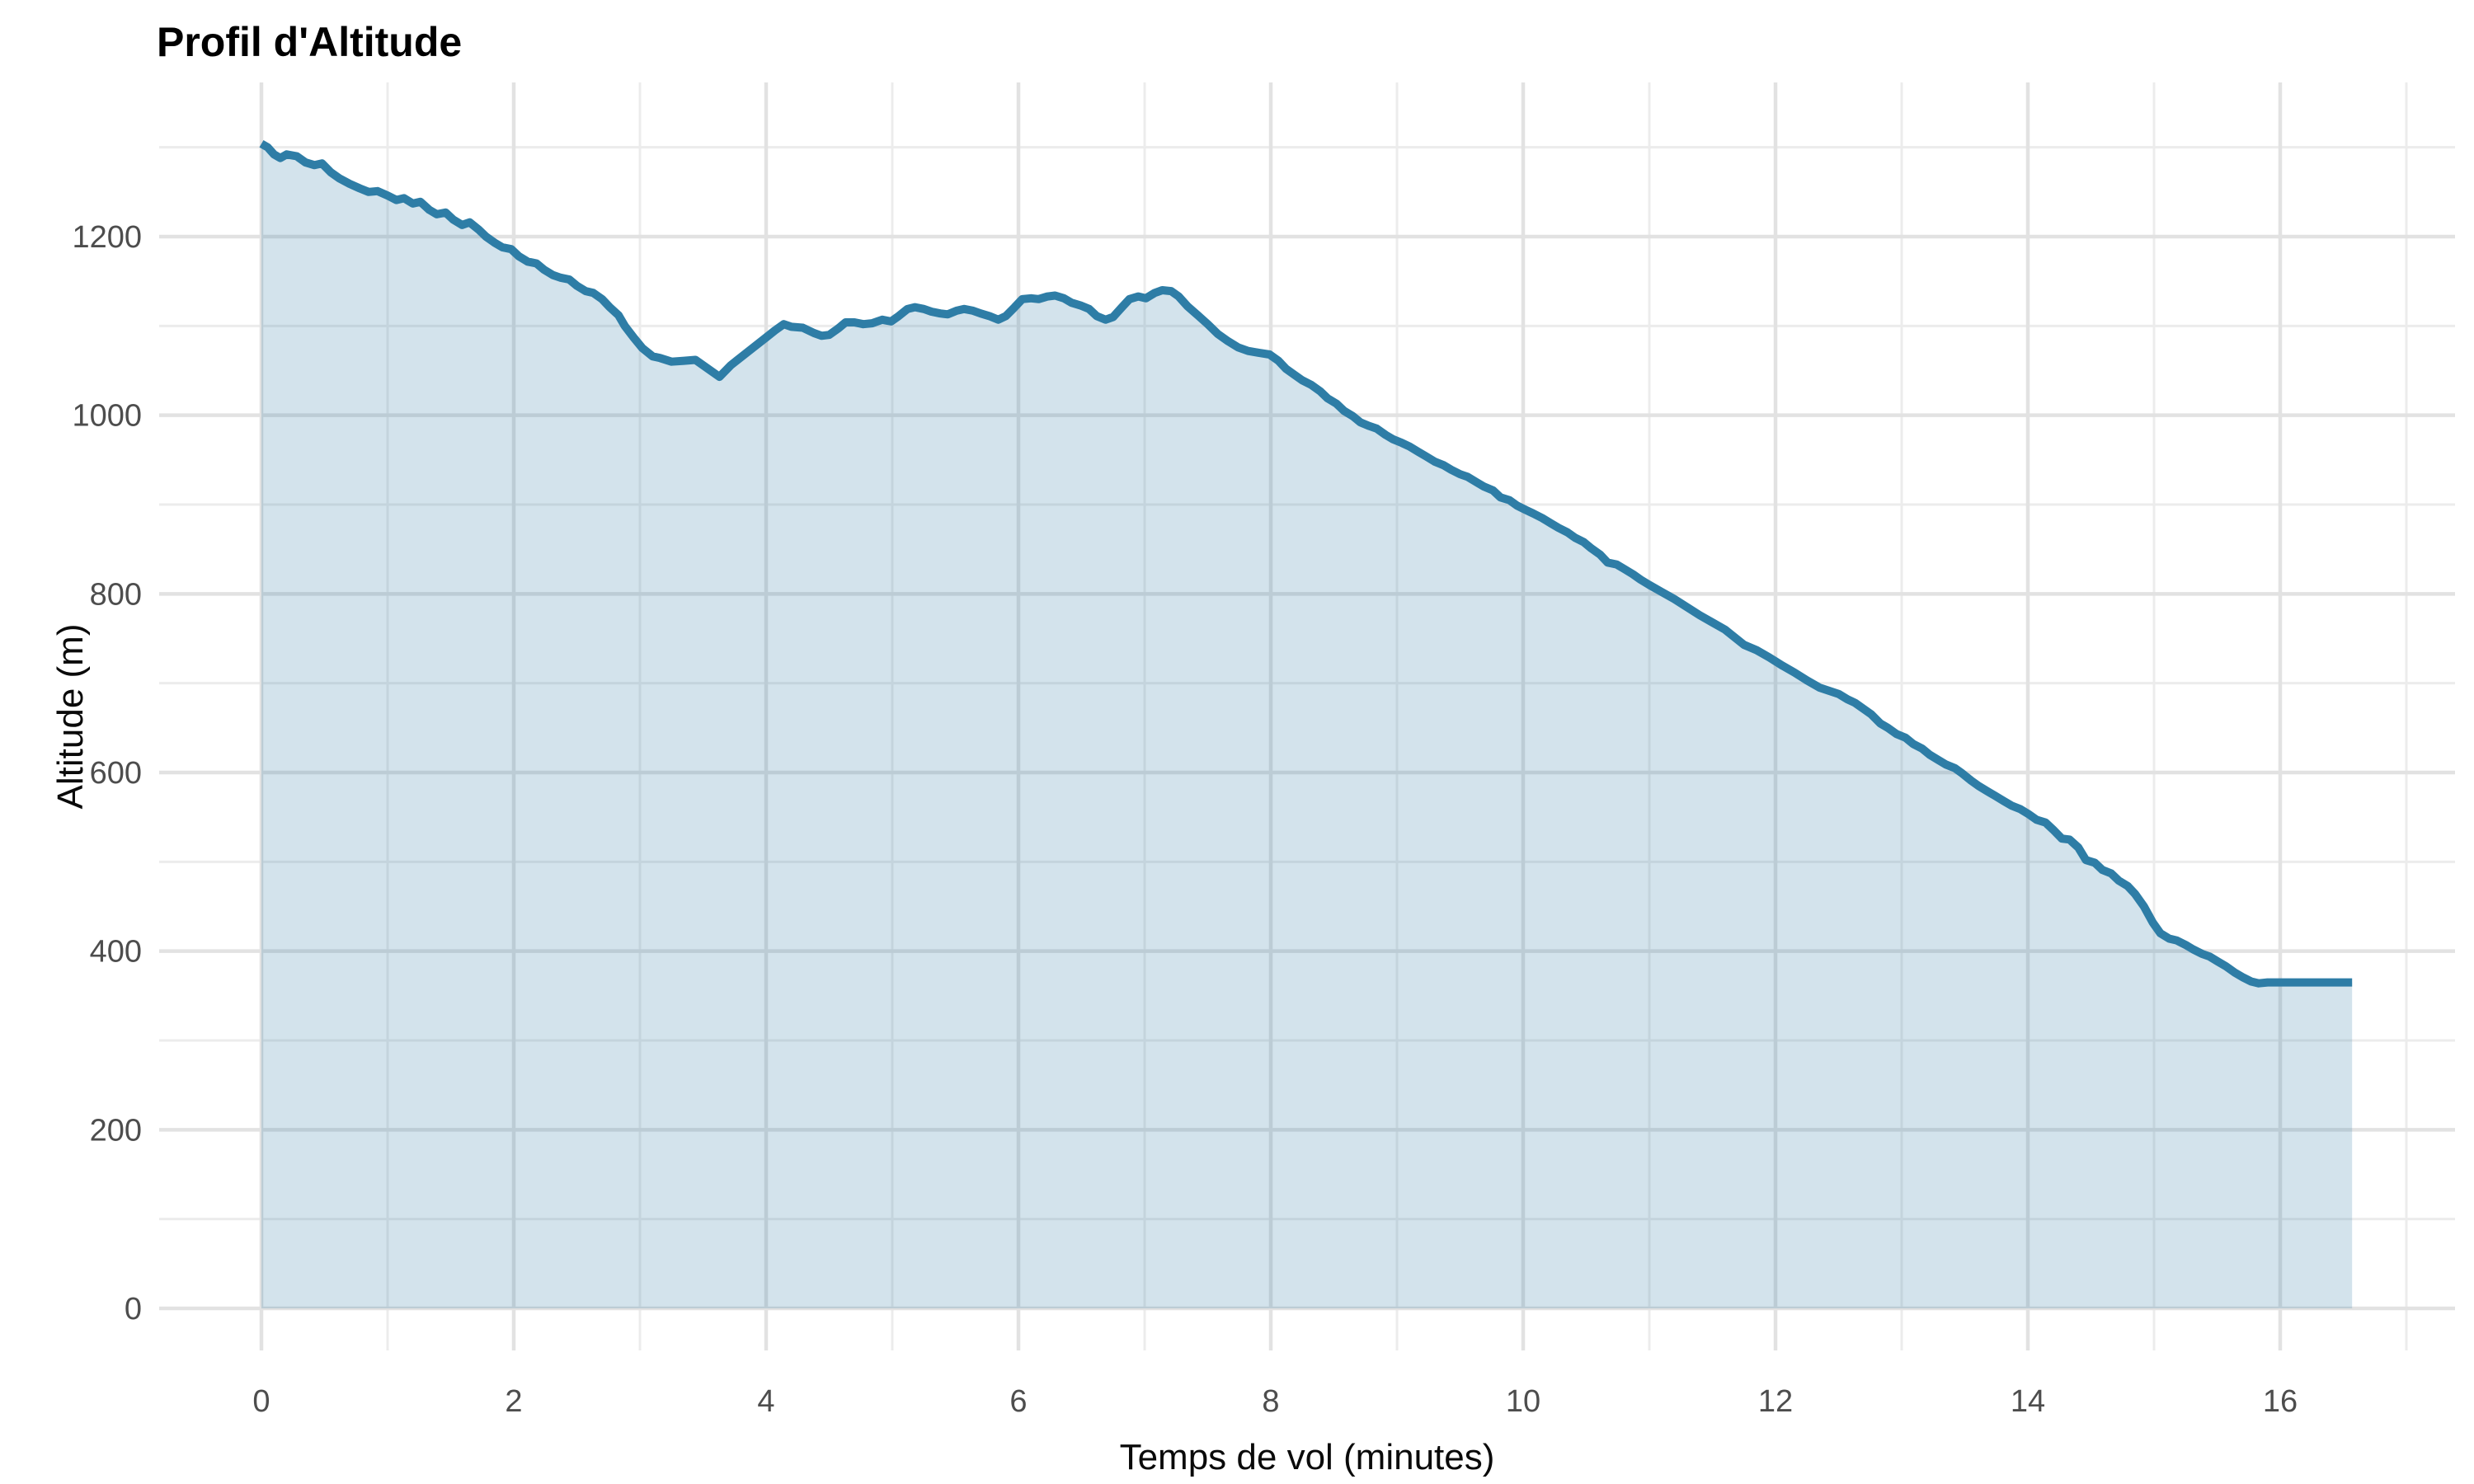  I want to click on tick-label: 16, so click(2280, 1401).